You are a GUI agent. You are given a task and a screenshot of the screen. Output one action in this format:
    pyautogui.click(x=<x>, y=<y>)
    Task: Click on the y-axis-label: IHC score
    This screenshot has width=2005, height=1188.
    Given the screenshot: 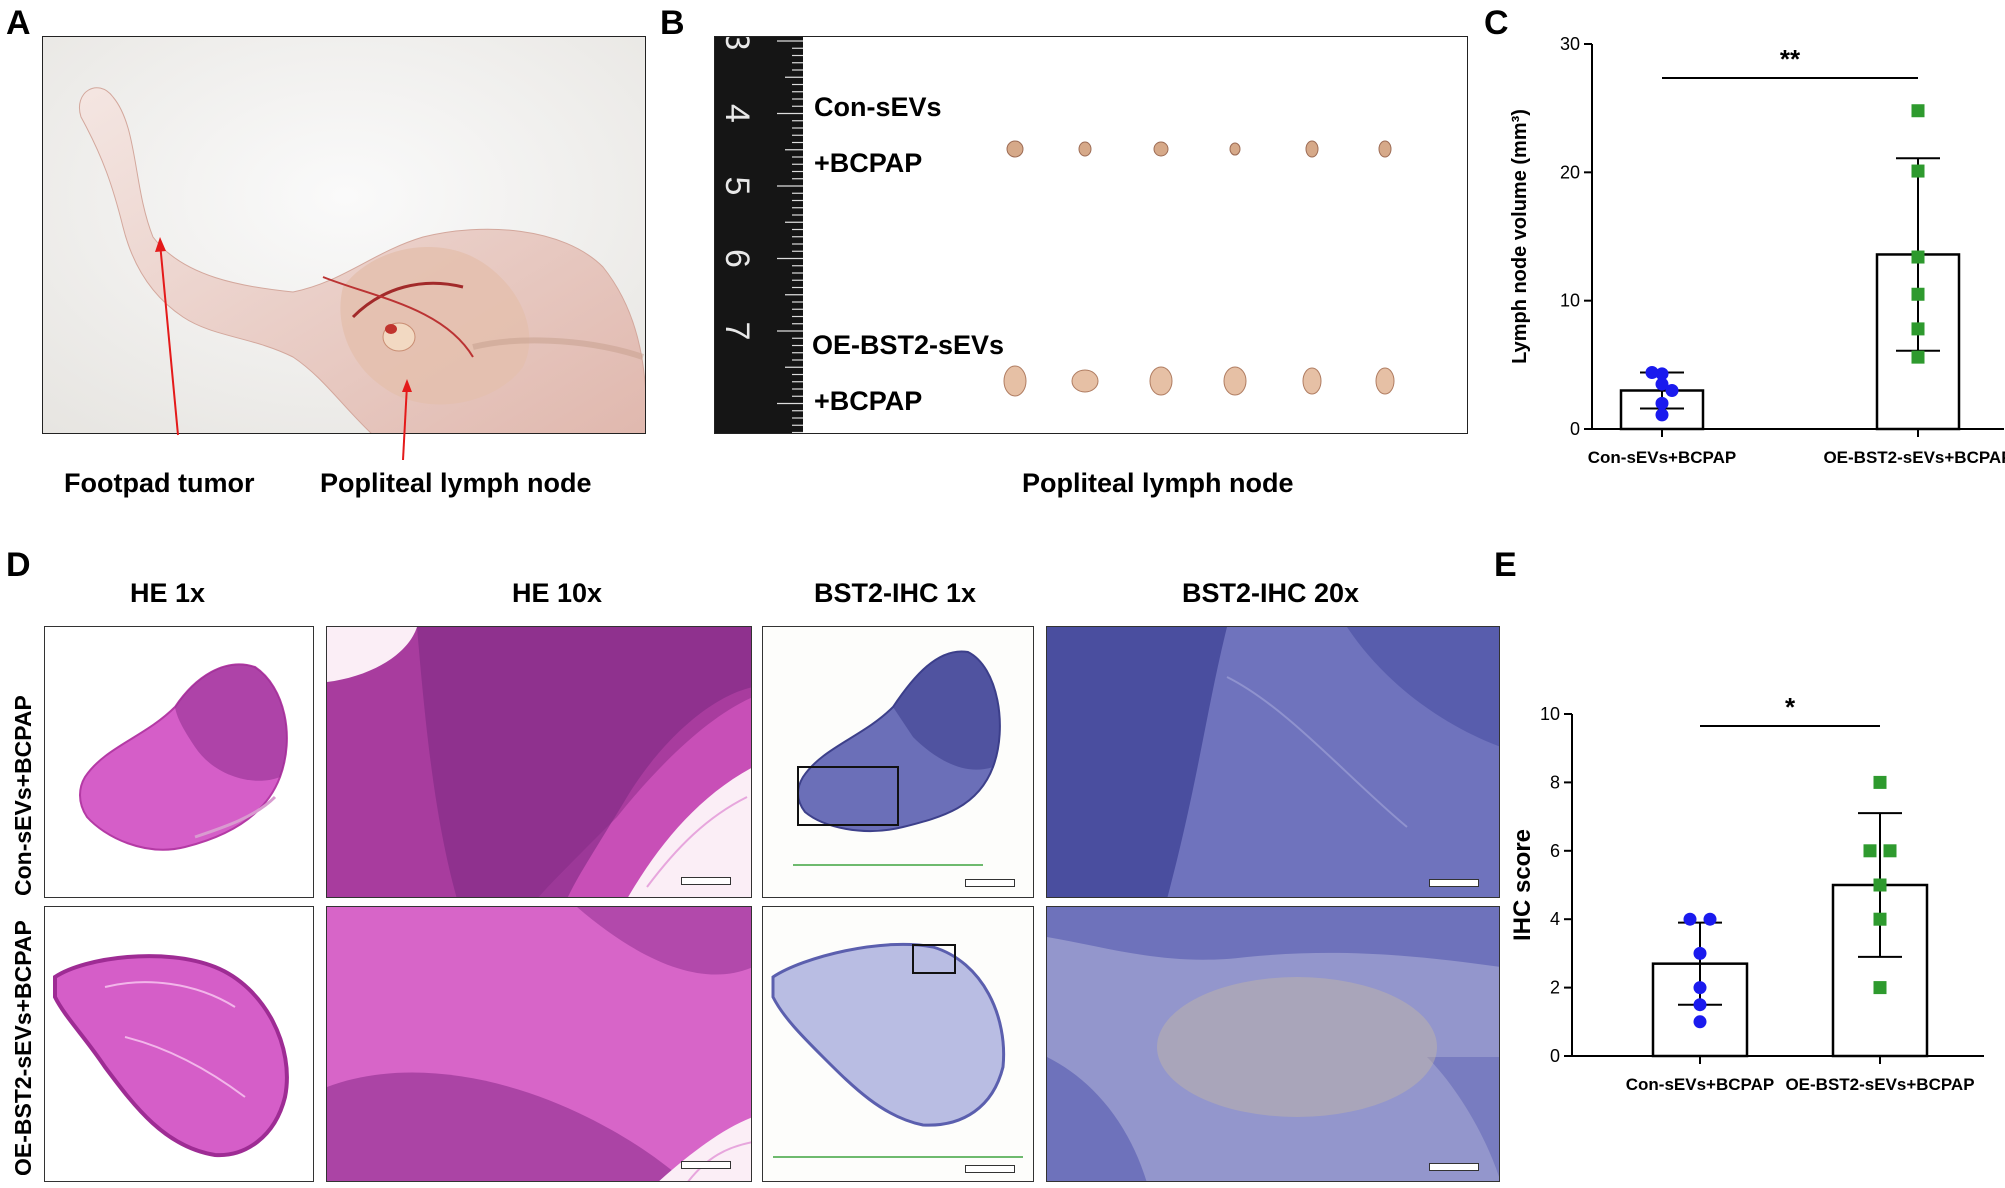 What is the action you would take?
    pyautogui.click(x=1522, y=885)
    